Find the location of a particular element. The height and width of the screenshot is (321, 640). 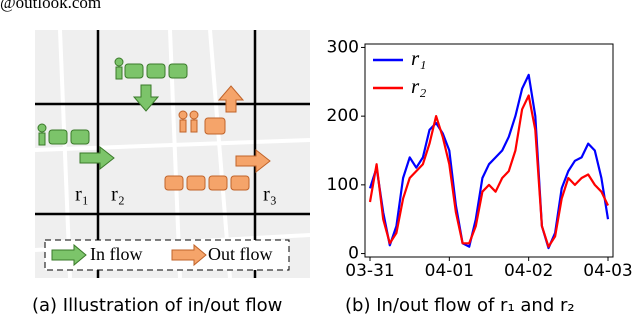

x-tick-label: 04-02 is located at coordinates (528, 271).